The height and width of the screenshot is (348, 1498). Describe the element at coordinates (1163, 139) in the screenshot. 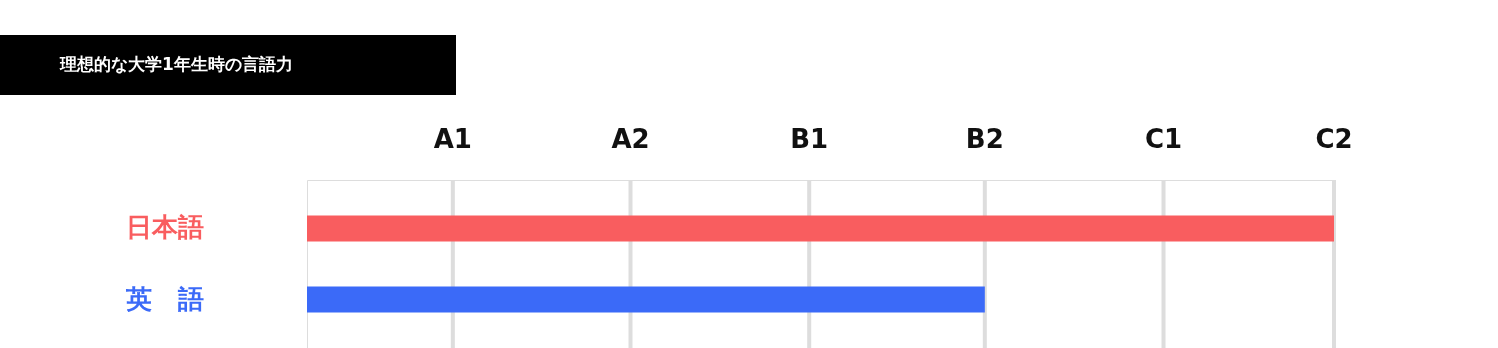

I see `ref-line-label: C1` at that location.